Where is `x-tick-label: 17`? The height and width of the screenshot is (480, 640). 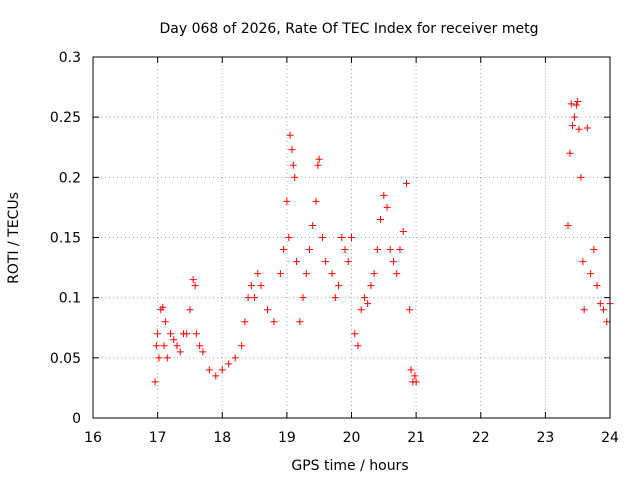 x-tick-label: 17 is located at coordinates (158, 438).